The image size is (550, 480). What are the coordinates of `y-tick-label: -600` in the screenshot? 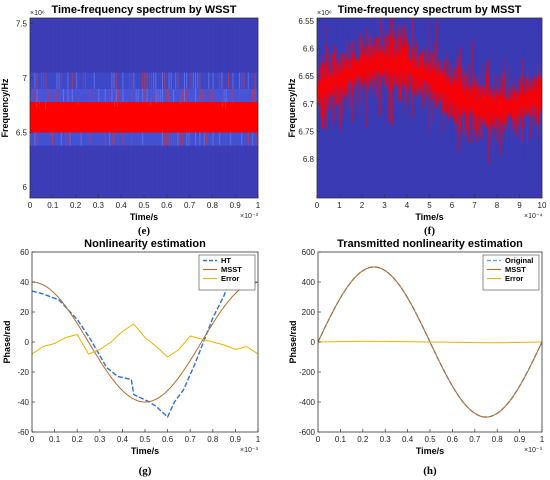 It's located at (307, 432).